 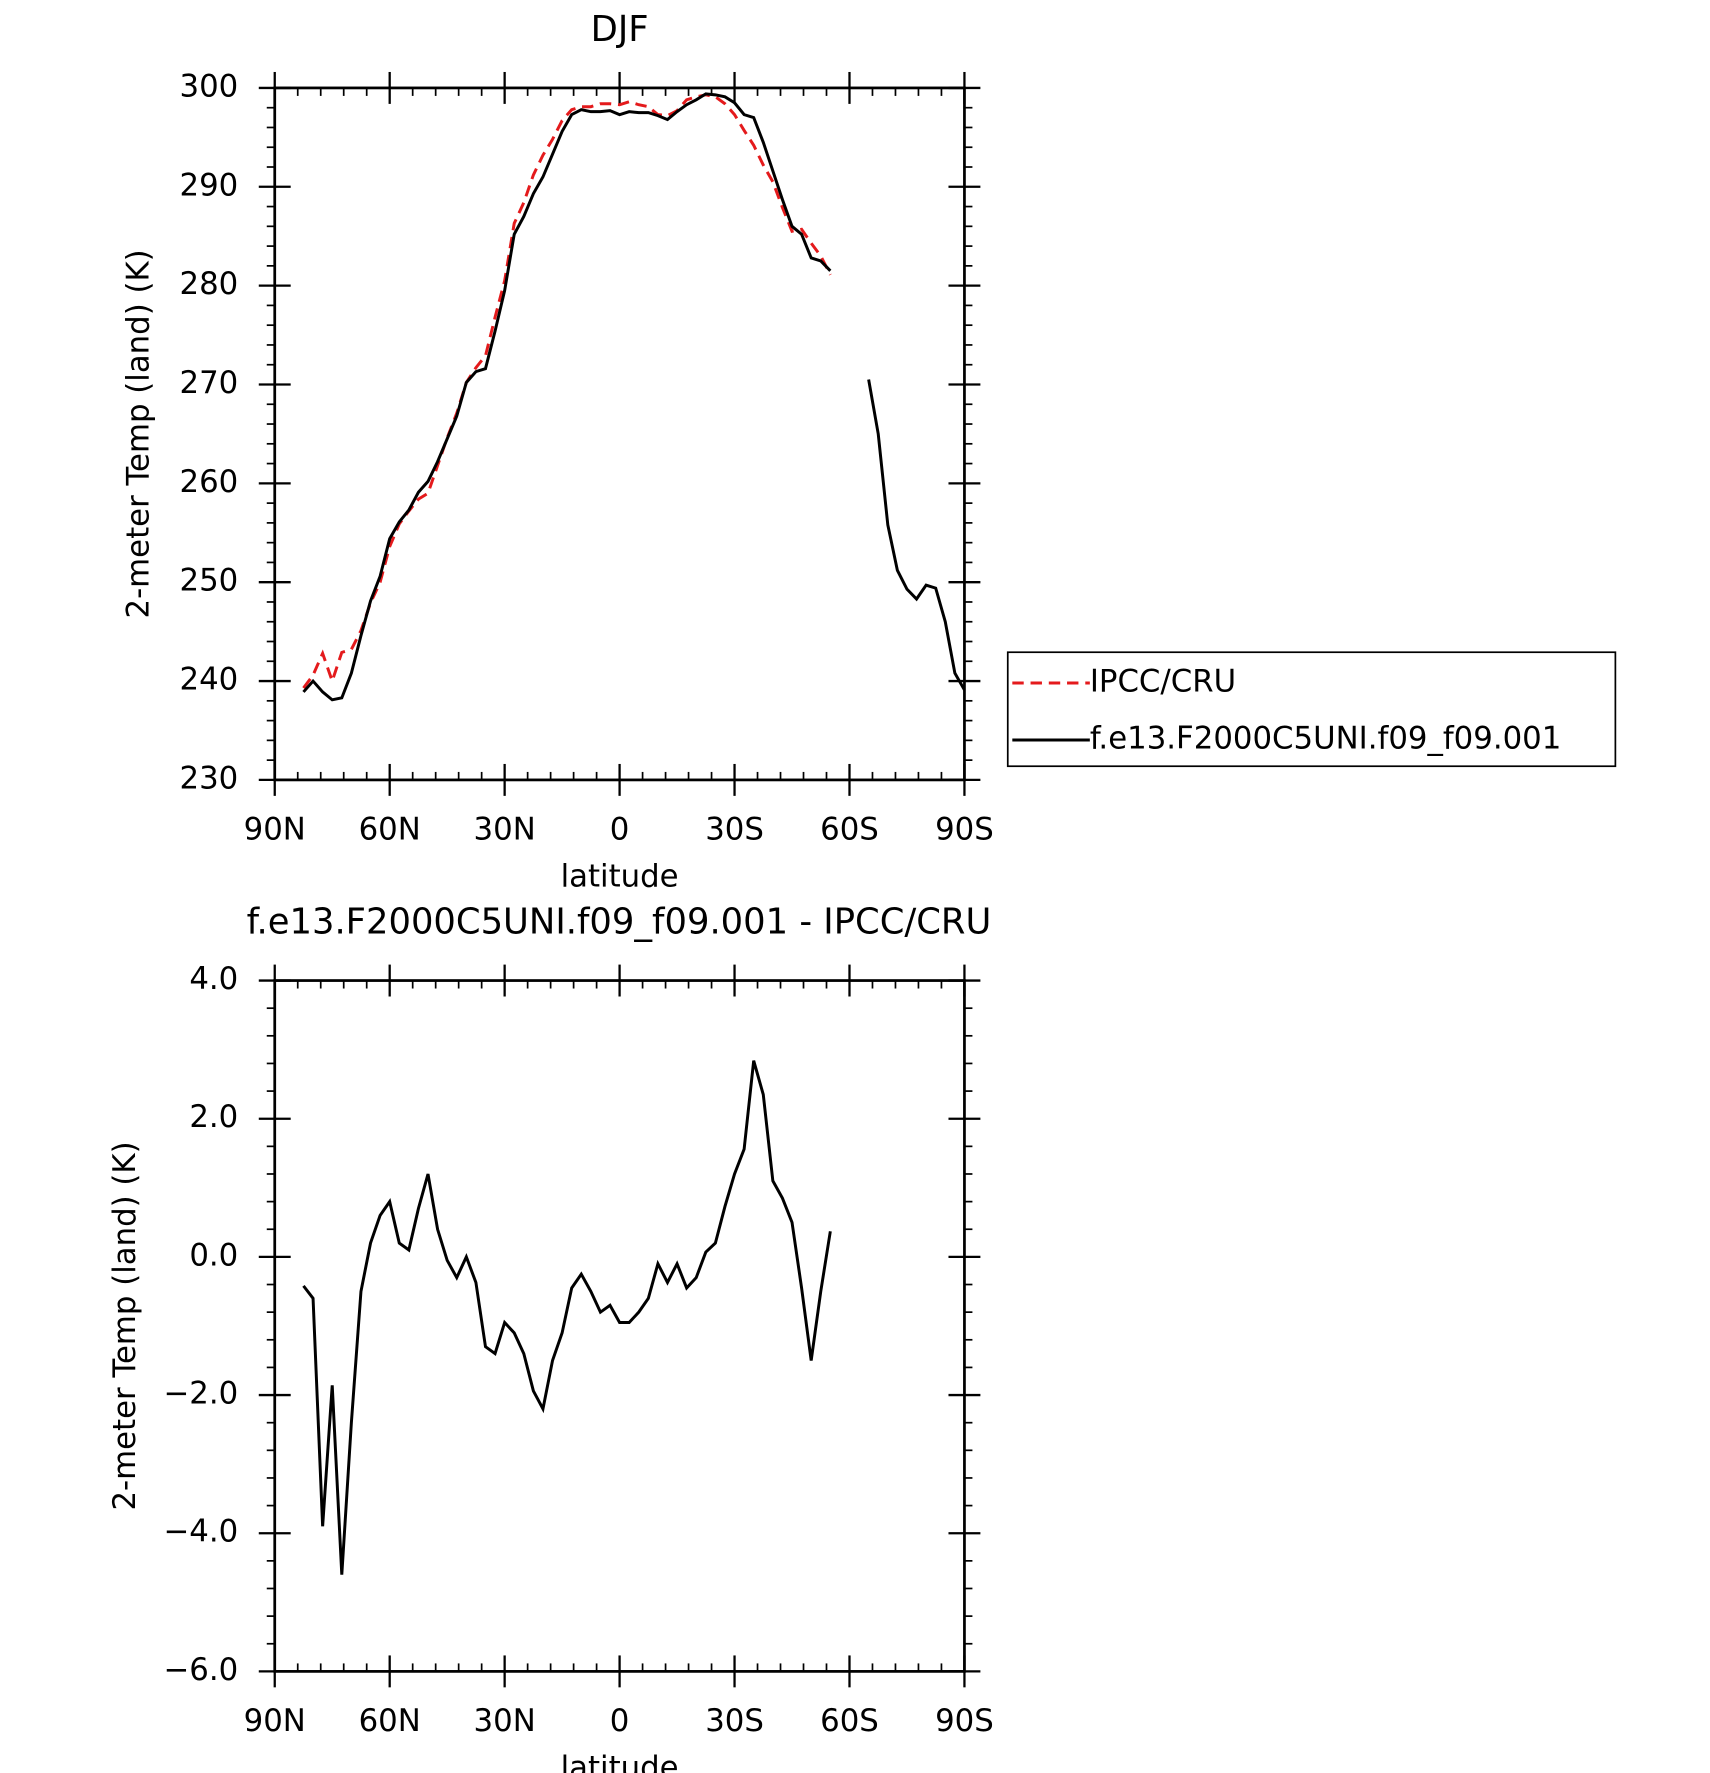 I want to click on legend-label: IPCC/CRU, so click(x=1163, y=682).